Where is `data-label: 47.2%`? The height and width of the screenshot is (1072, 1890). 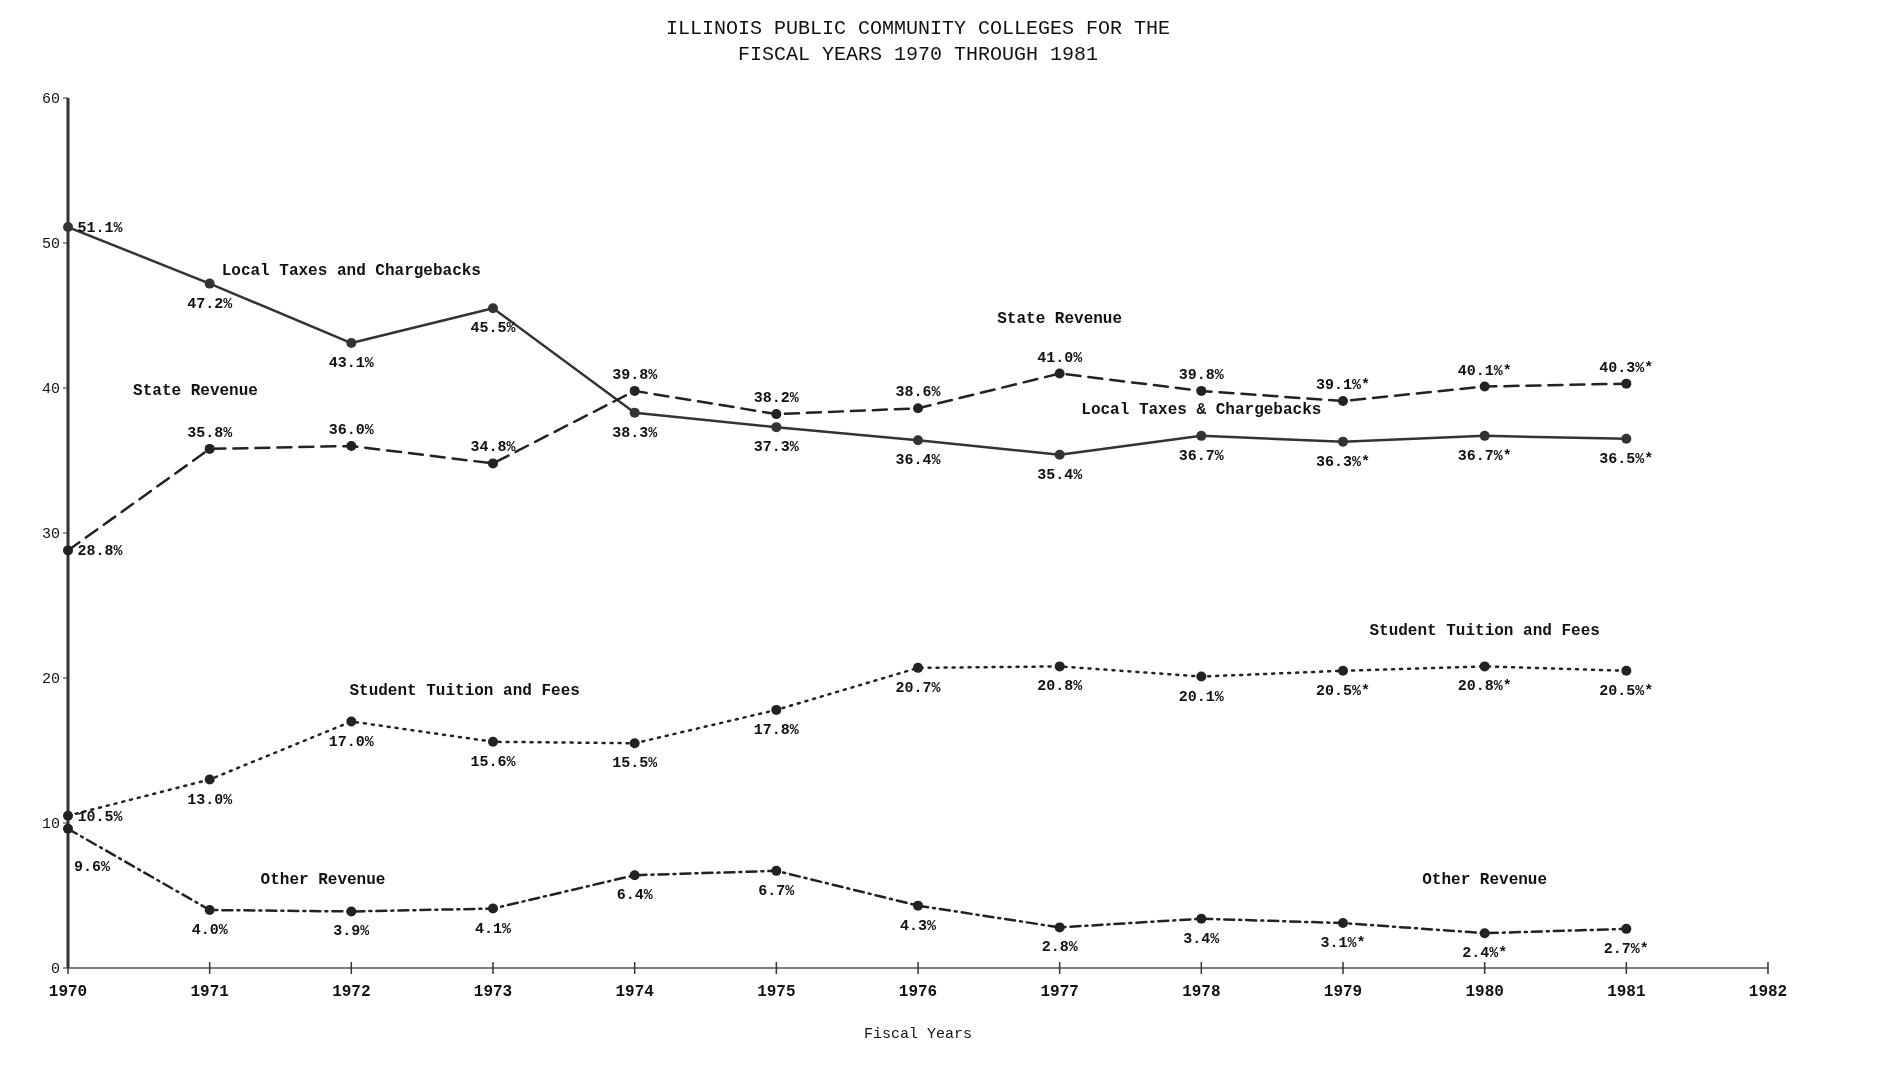 data-label: 47.2% is located at coordinates (210, 304).